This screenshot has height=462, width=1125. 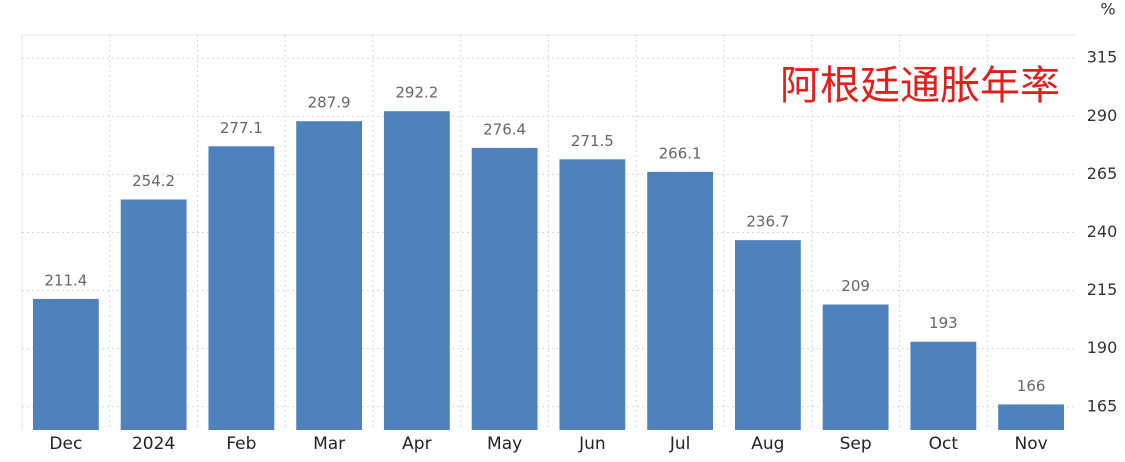 What do you see at coordinates (943, 323) in the screenshot?
I see `value-label: 193` at bounding box center [943, 323].